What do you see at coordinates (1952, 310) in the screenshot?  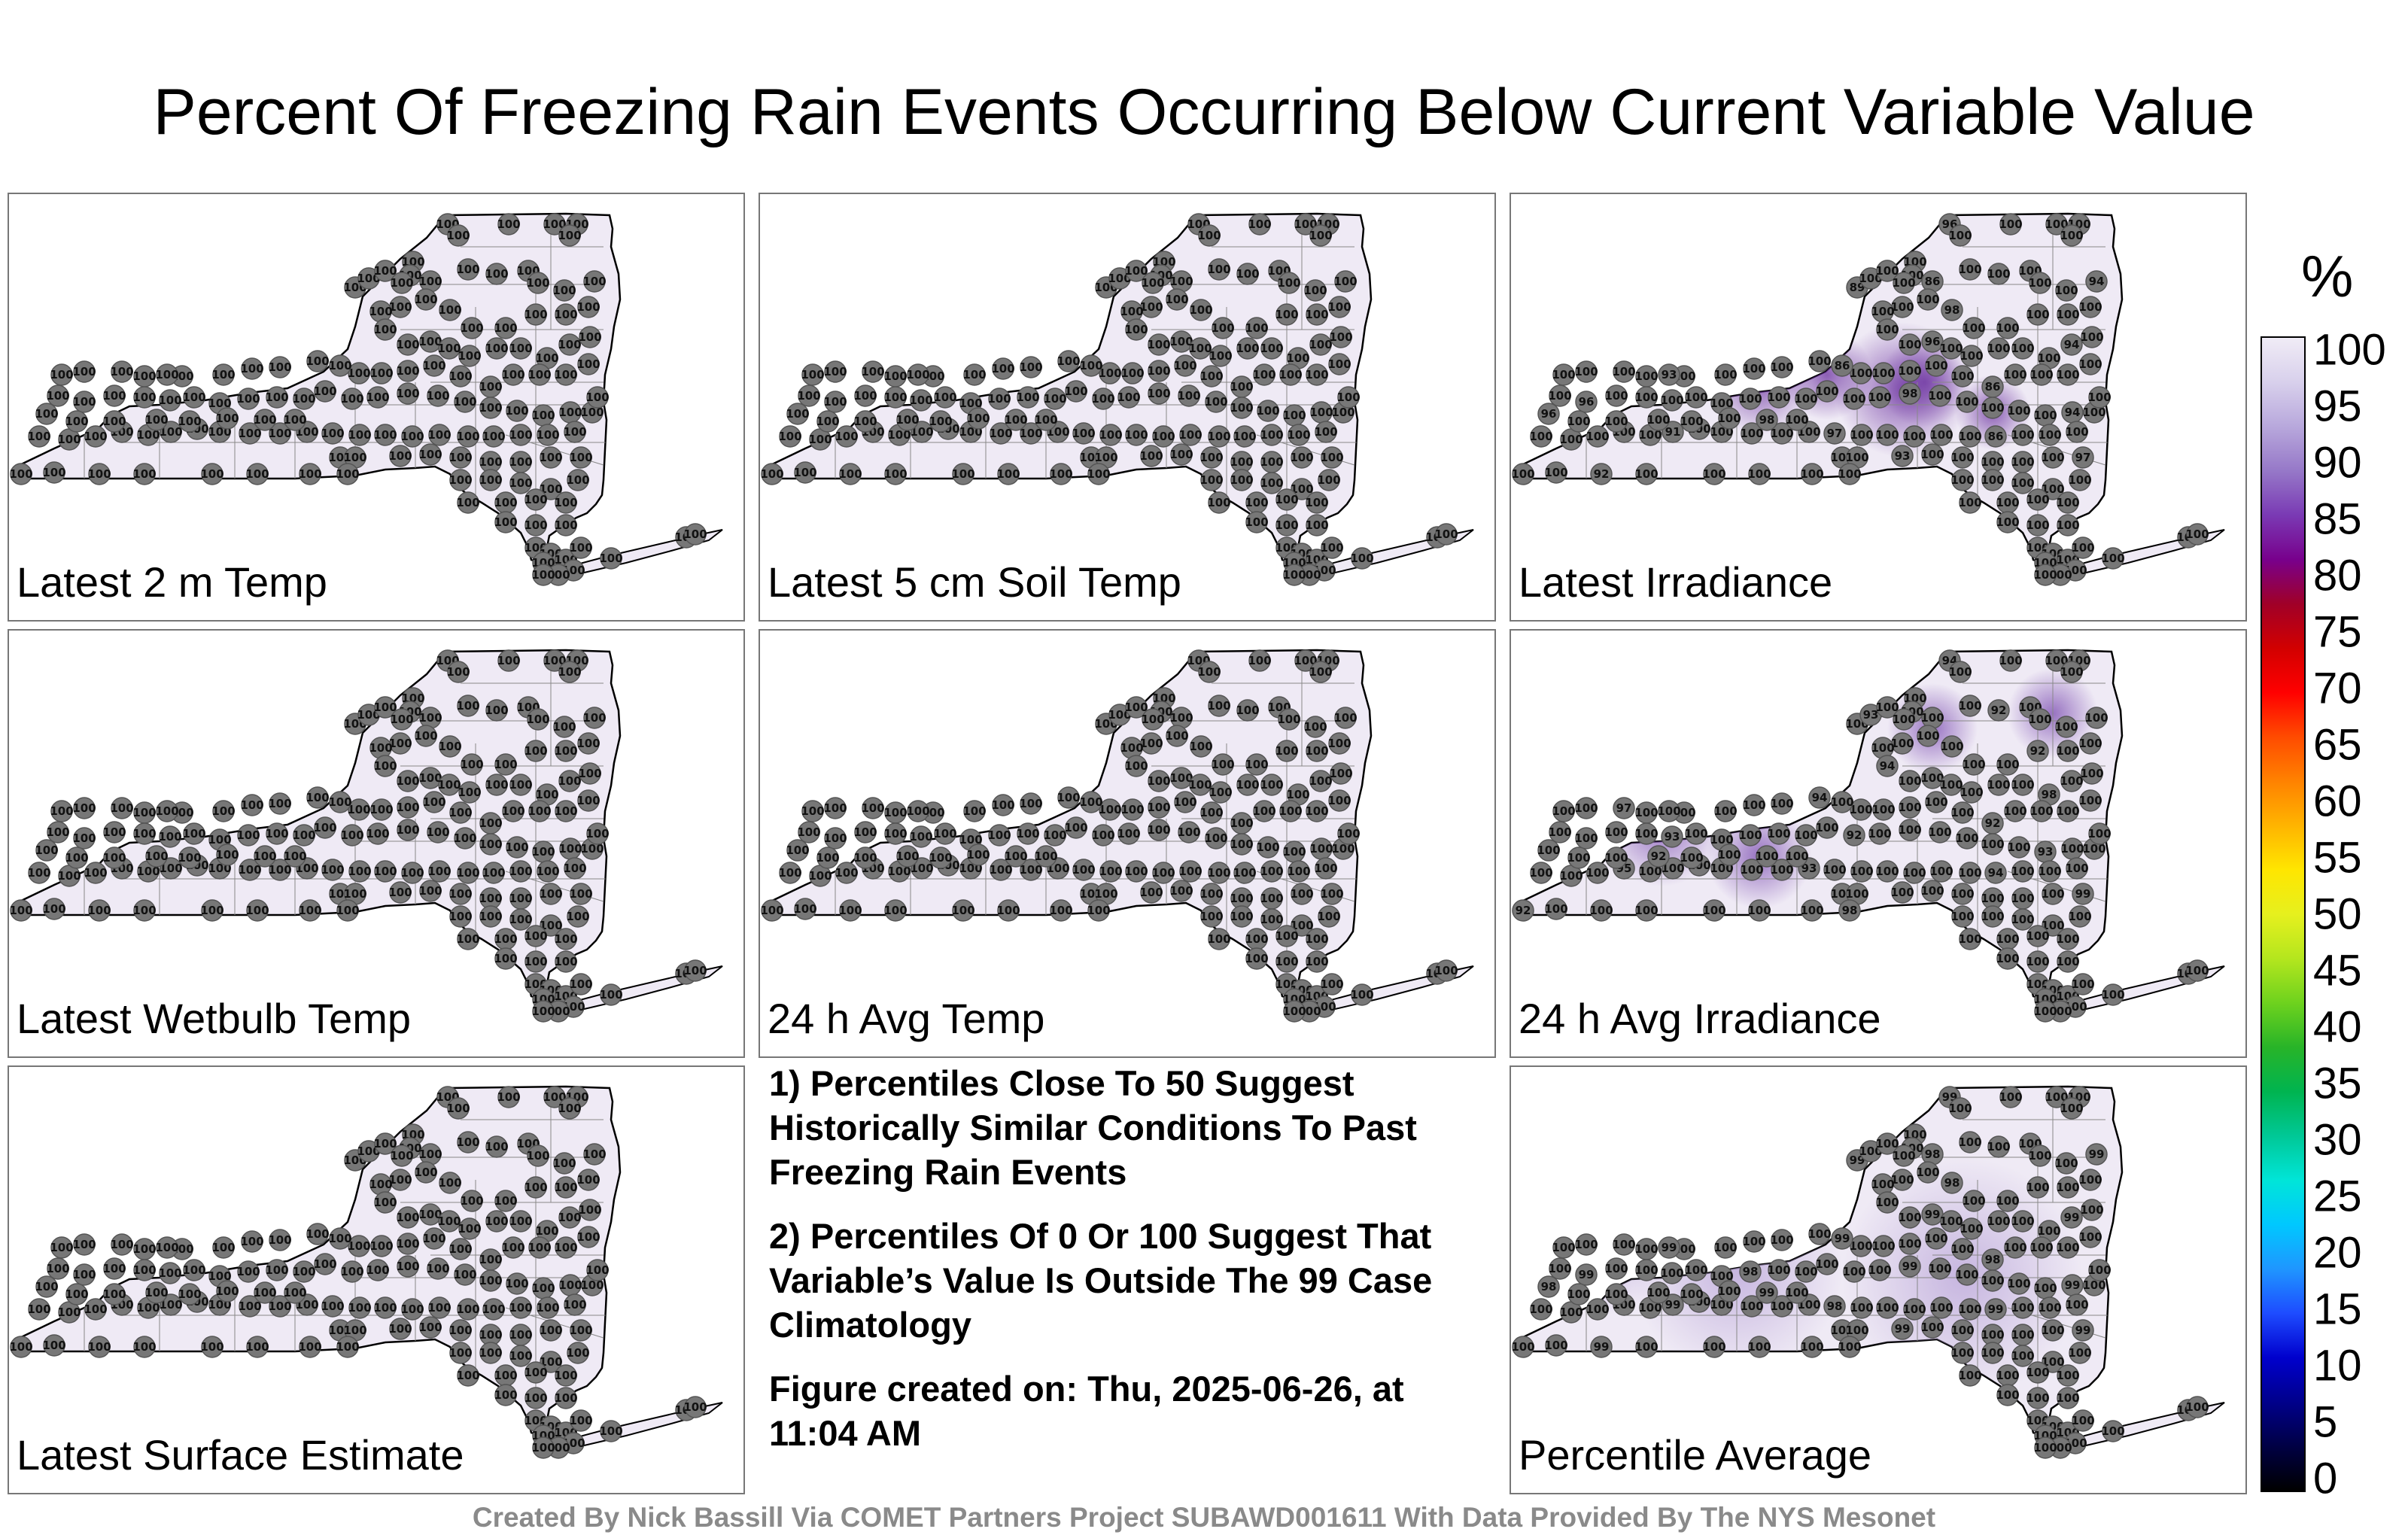 I see `station-value: 98` at bounding box center [1952, 310].